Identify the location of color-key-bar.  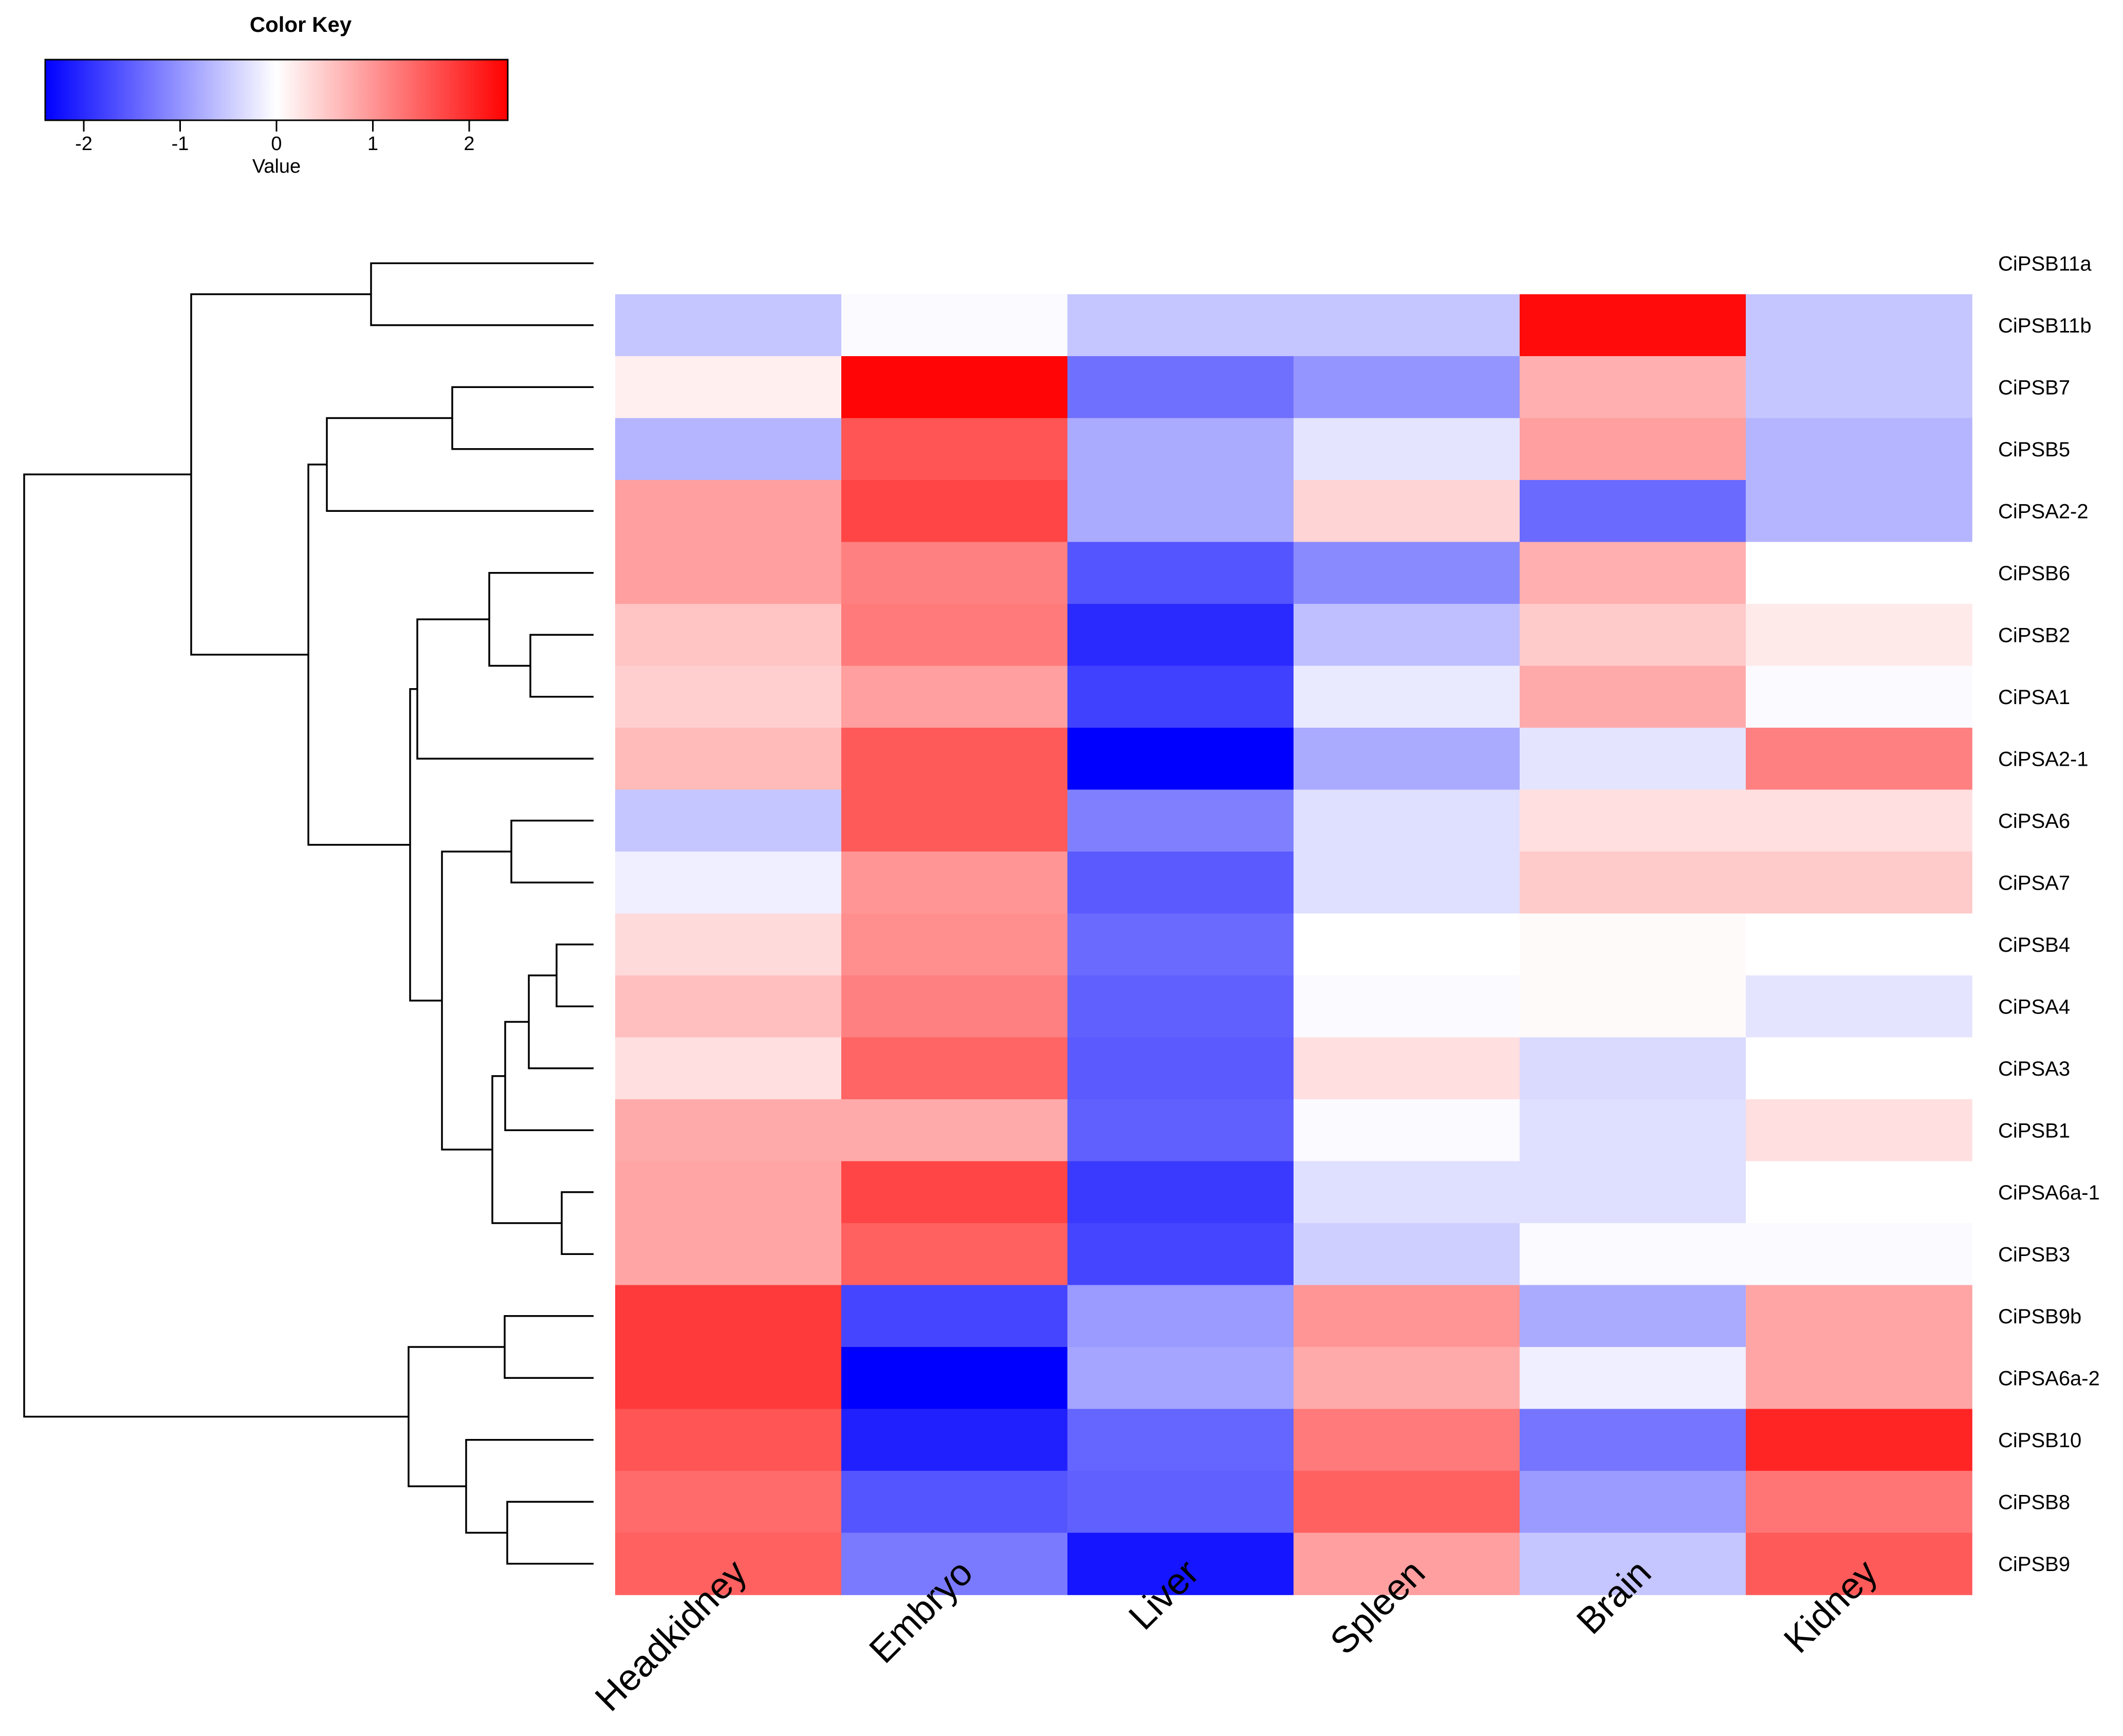
(276, 90).